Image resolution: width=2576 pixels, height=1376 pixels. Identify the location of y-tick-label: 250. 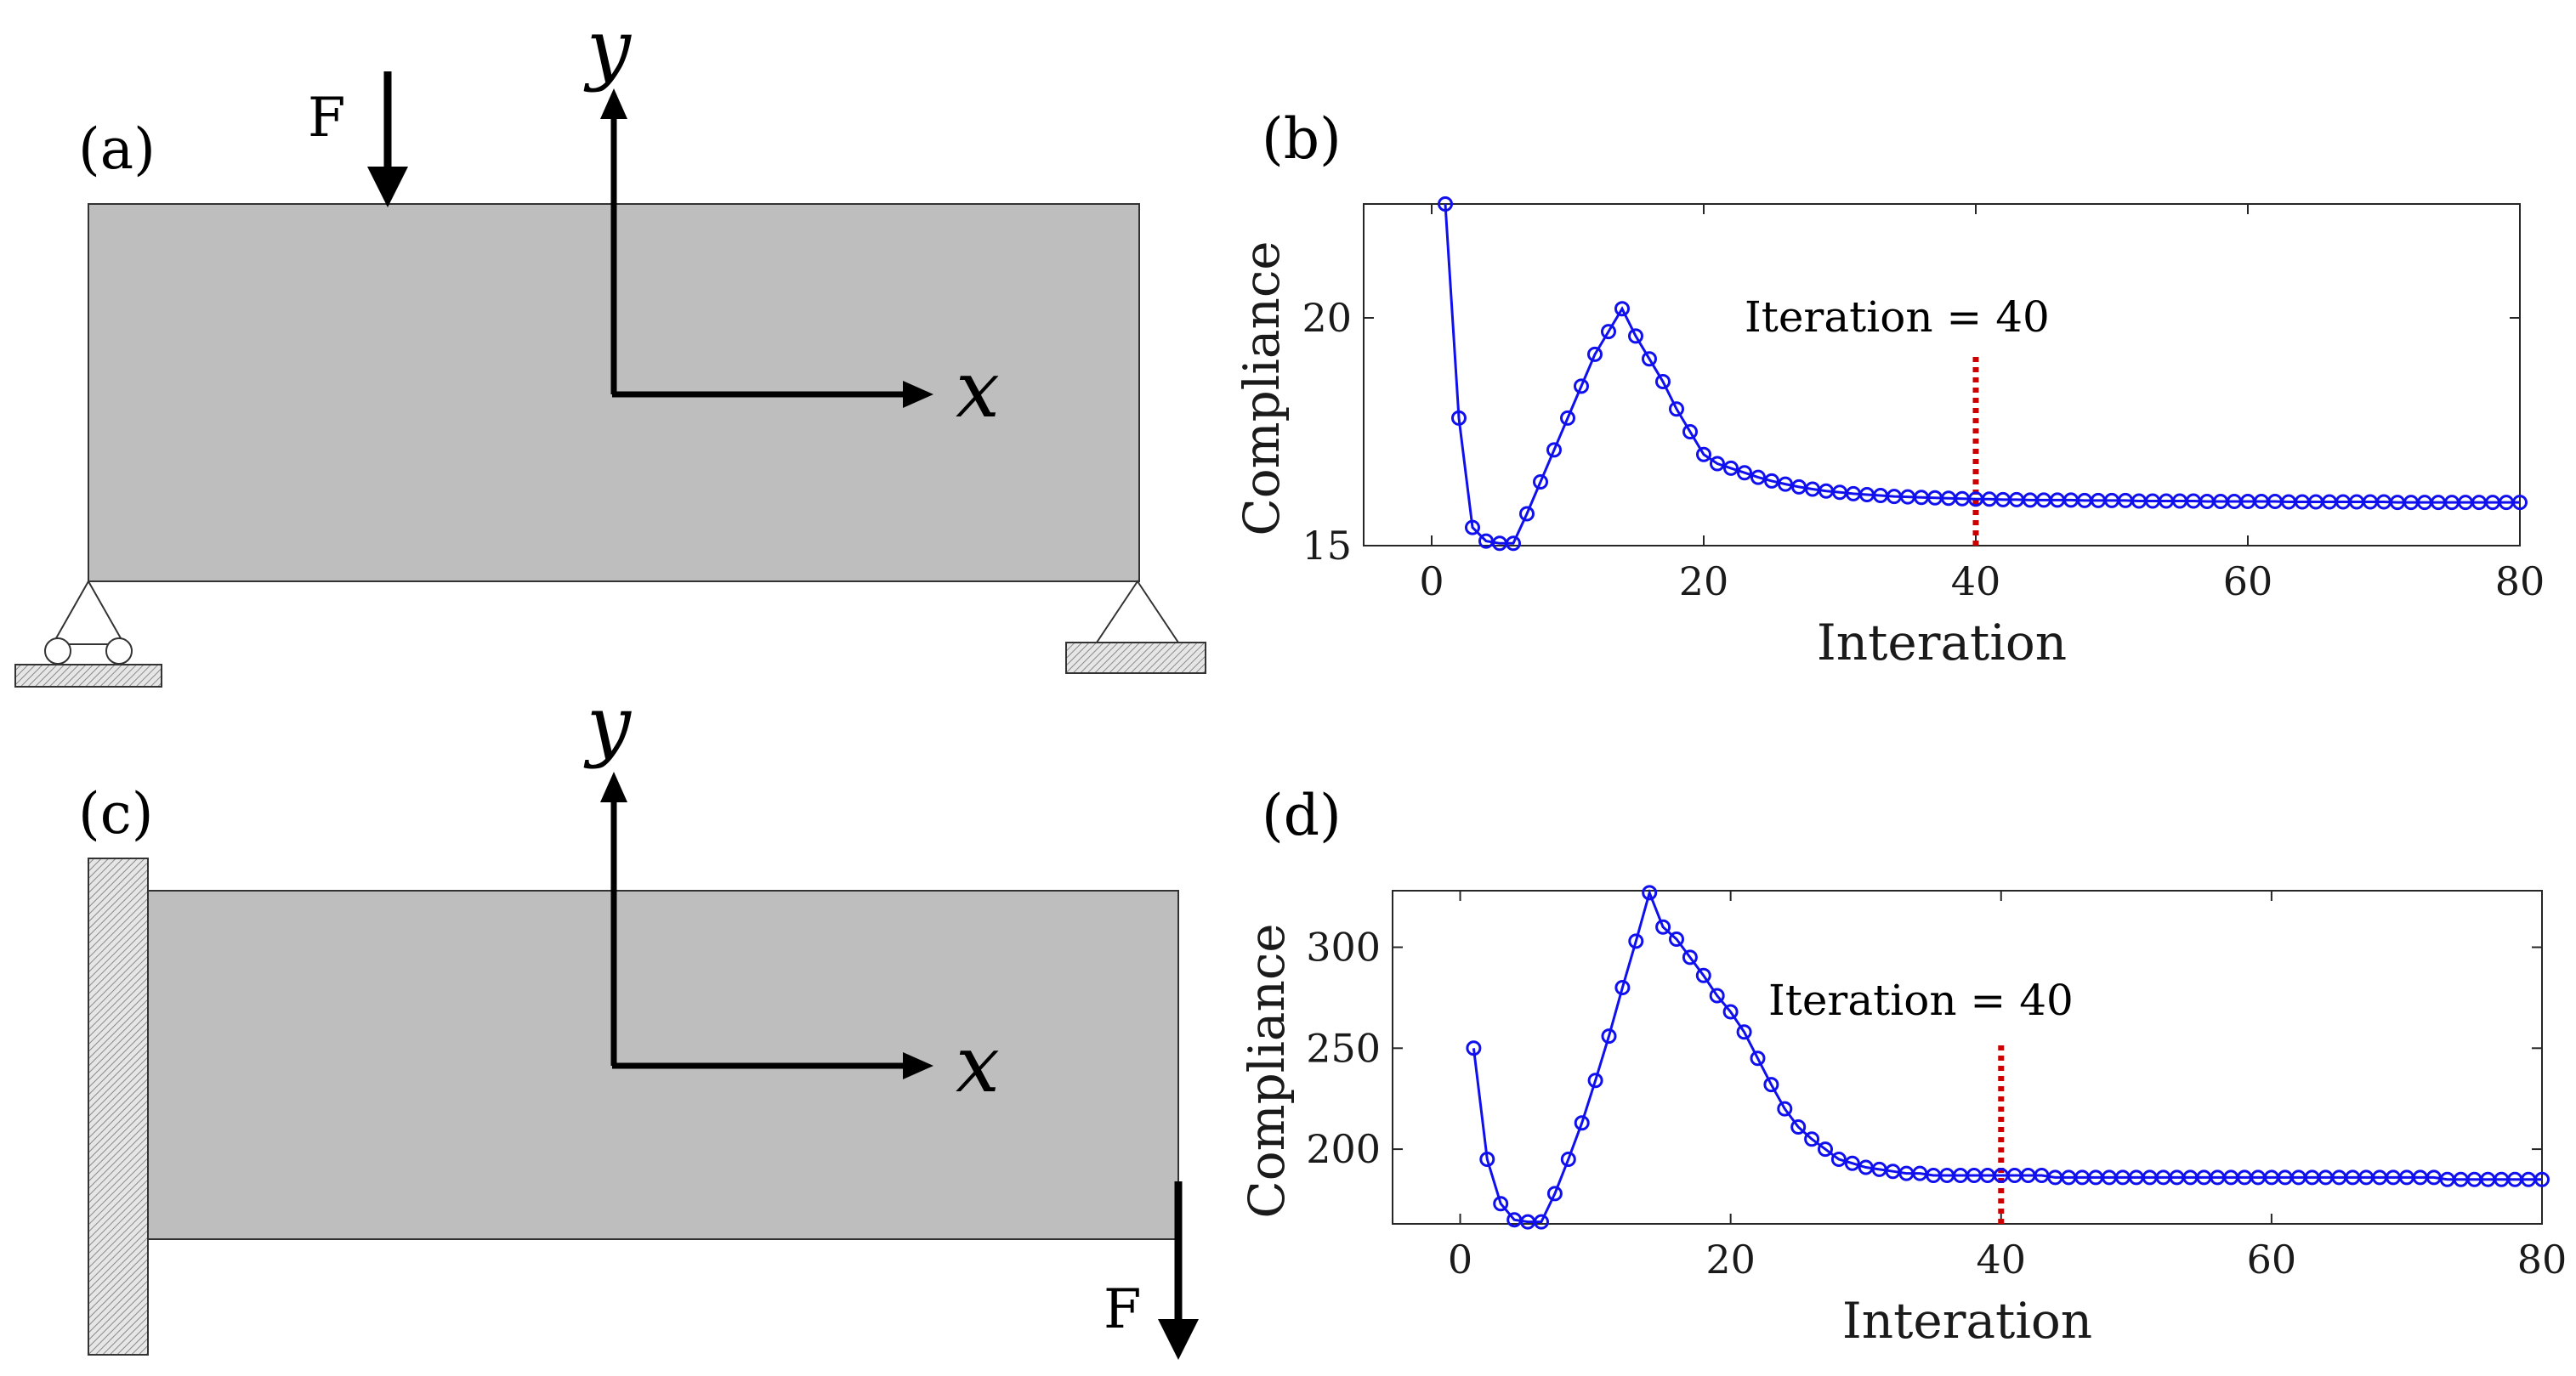
(1344, 1048).